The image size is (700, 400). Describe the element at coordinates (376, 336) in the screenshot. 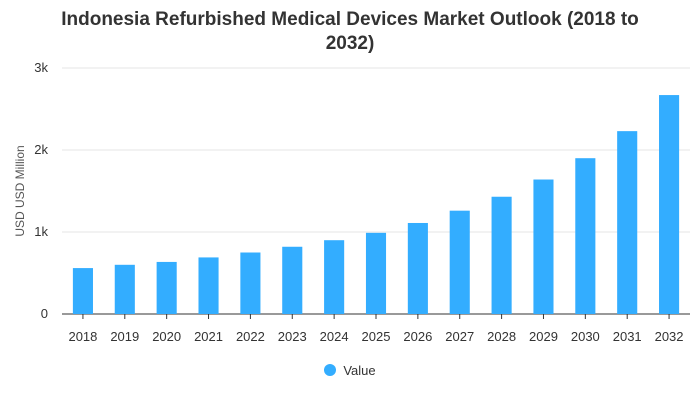

I see `x-tick-label-2025: 2025` at that location.